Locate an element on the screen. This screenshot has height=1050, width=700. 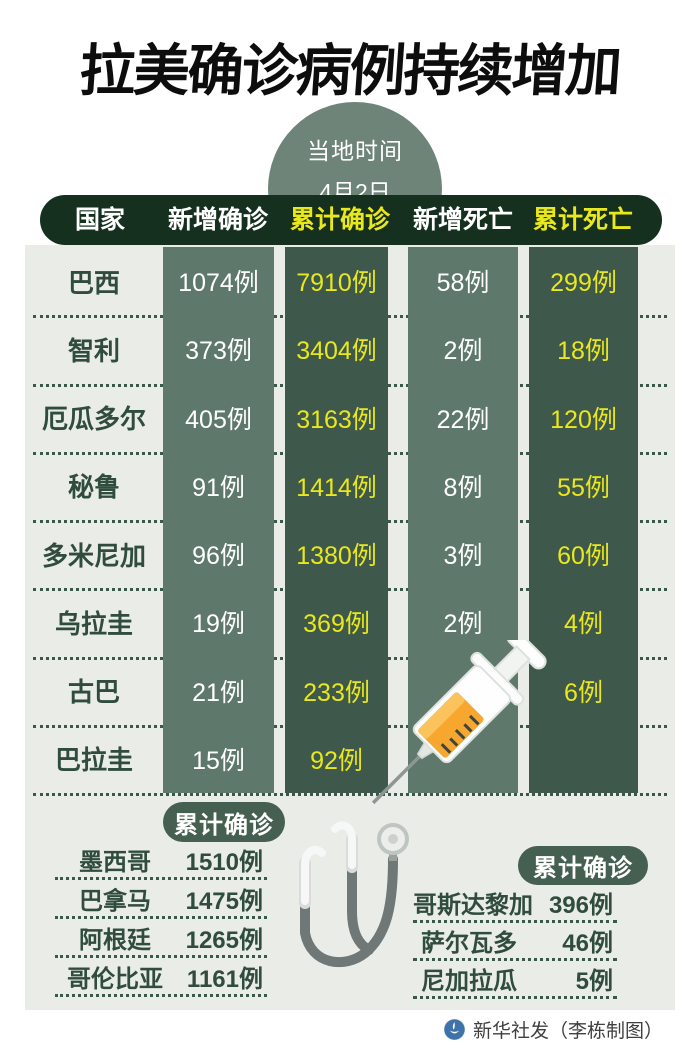
country-label: 多米尼加 is located at coordinates (93, 555).